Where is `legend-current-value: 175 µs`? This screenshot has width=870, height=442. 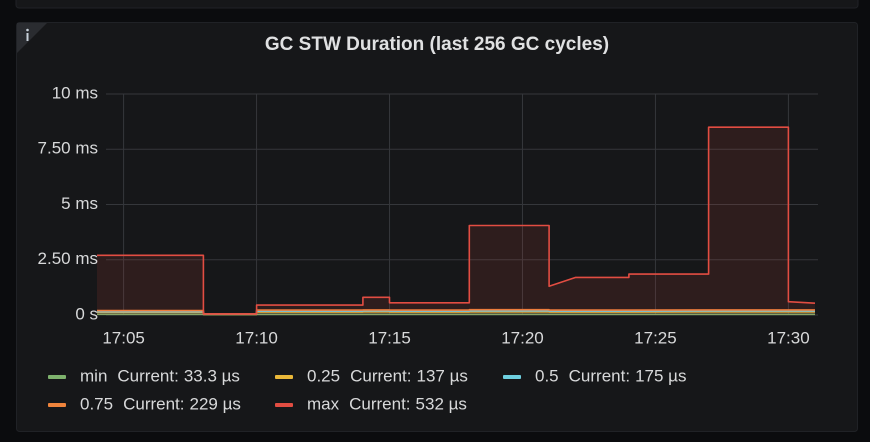
legend-current-value: 175 µs is located at coordinates (660, 375).